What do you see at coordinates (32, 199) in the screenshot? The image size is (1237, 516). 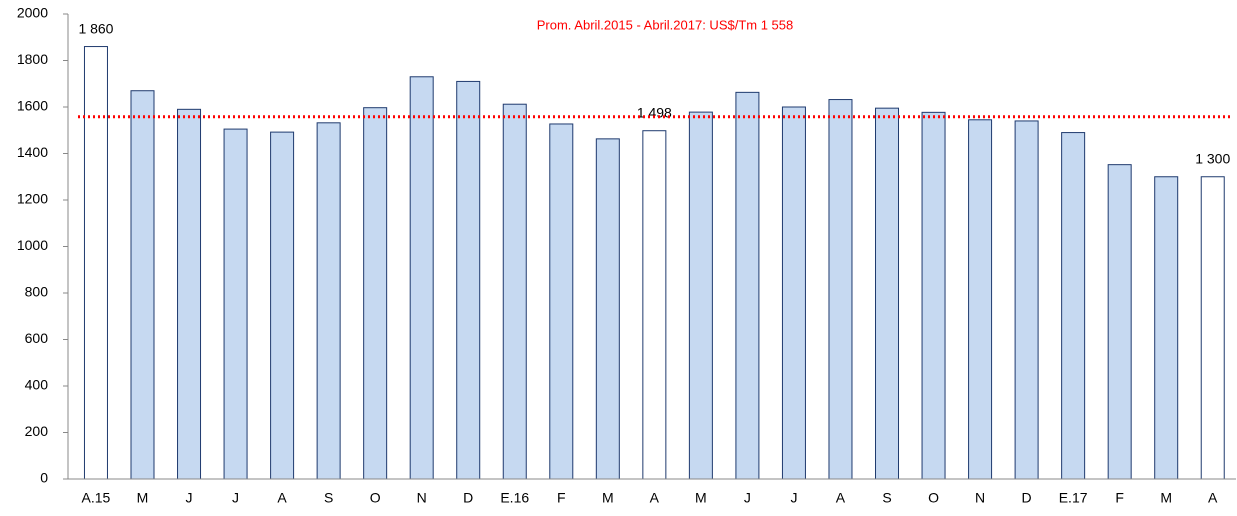 I see `y-tick-label: 1200` at bounding box center [32, 199].